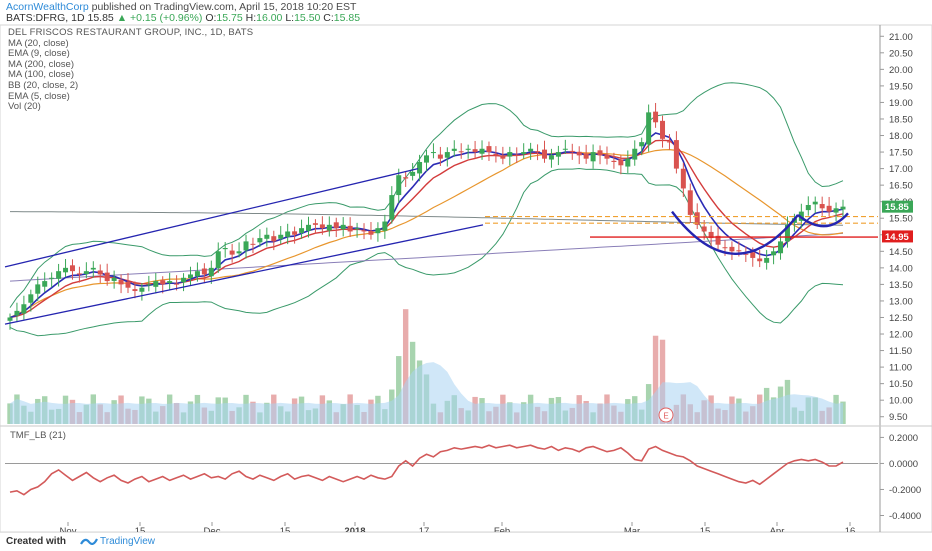 This screenshot has height=551, width=932. What do you see at coordinates (823, 220) in the screenshot?
I see `handle-pattern-curve` at bounding box center [823, 220].